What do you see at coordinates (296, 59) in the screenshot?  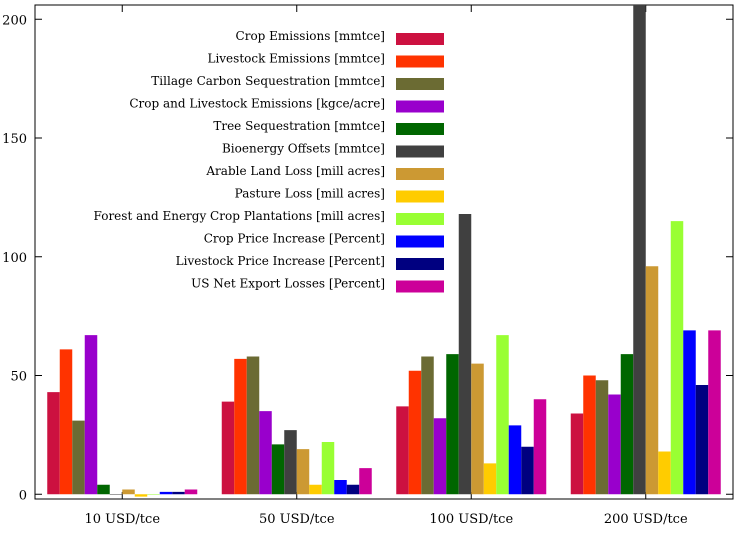 I see `legend-label: Livestock Emissions [mmtce]` at bounding box center [296, 59].